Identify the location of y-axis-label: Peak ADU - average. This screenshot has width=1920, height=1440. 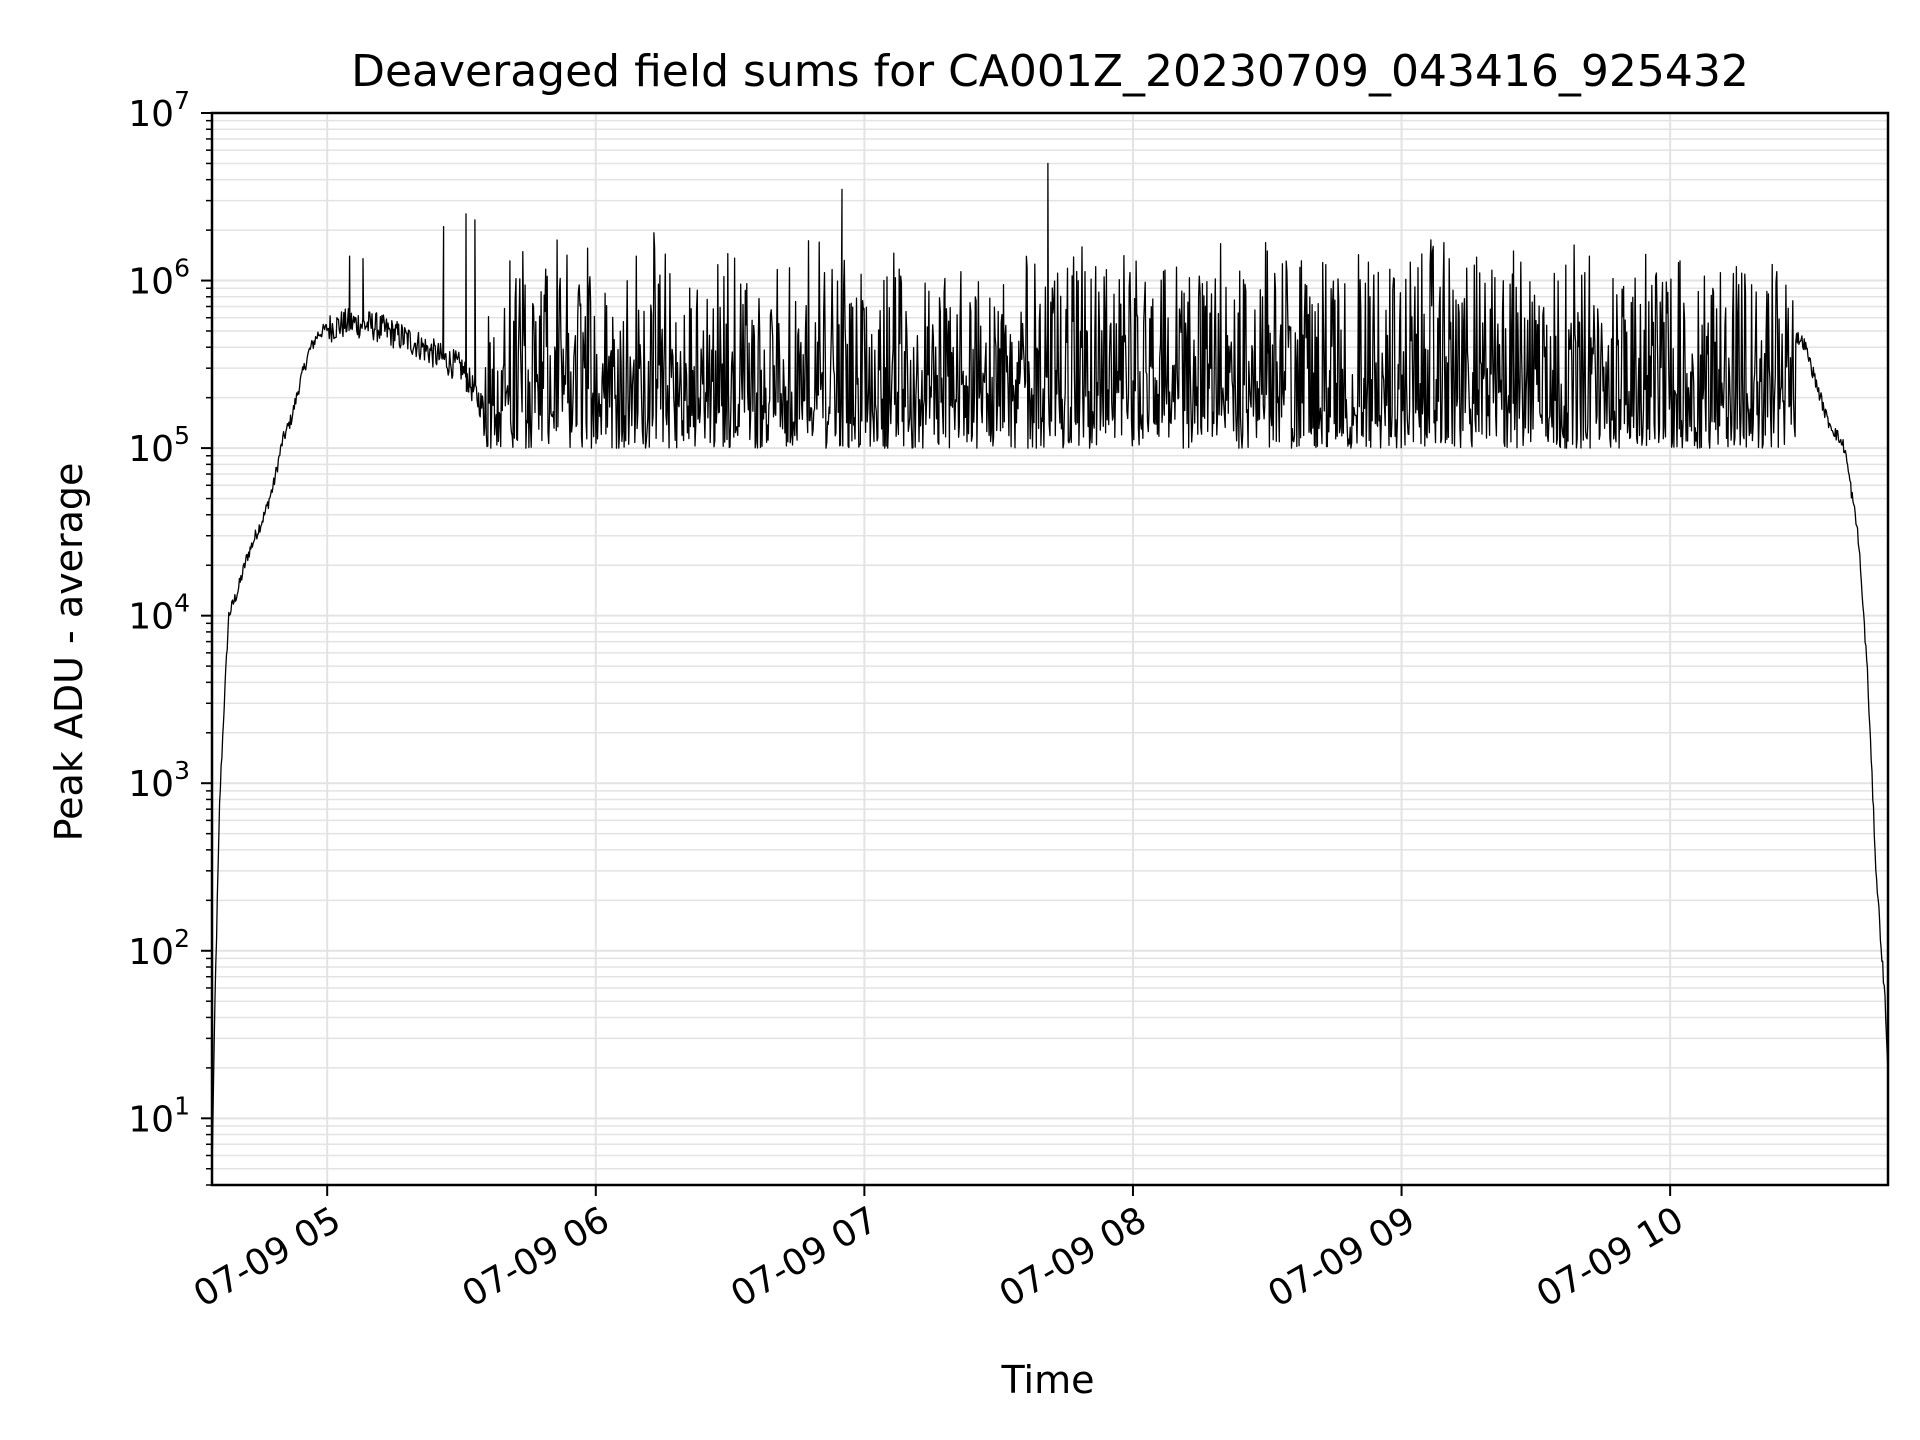
(69, 652).